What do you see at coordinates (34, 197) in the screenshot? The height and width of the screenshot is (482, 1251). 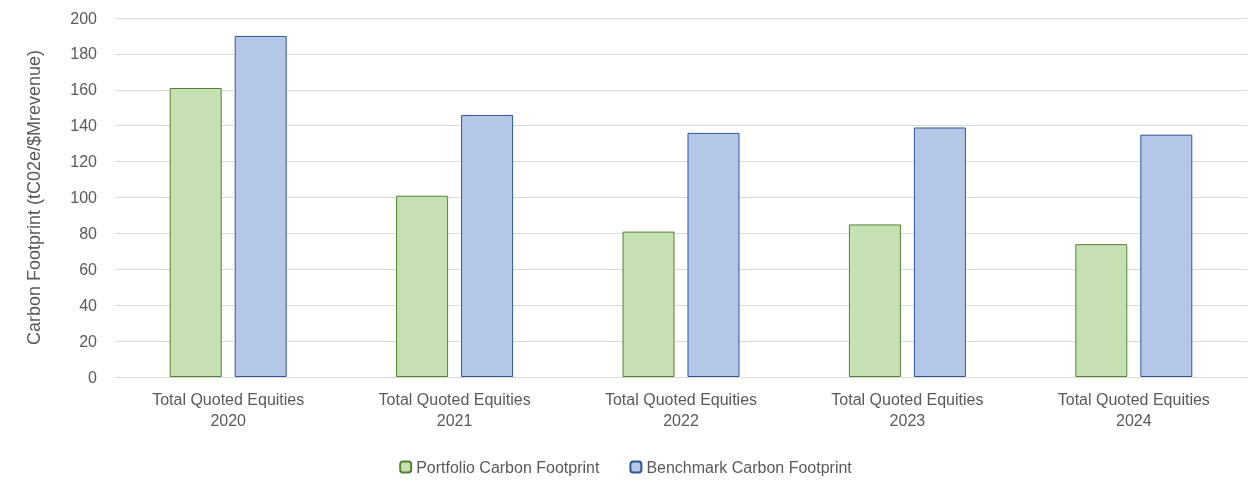 I see `y-axis-title: Carbon Footprint (tC02e/$Mrevenue)` at bounding box center [34, 197].